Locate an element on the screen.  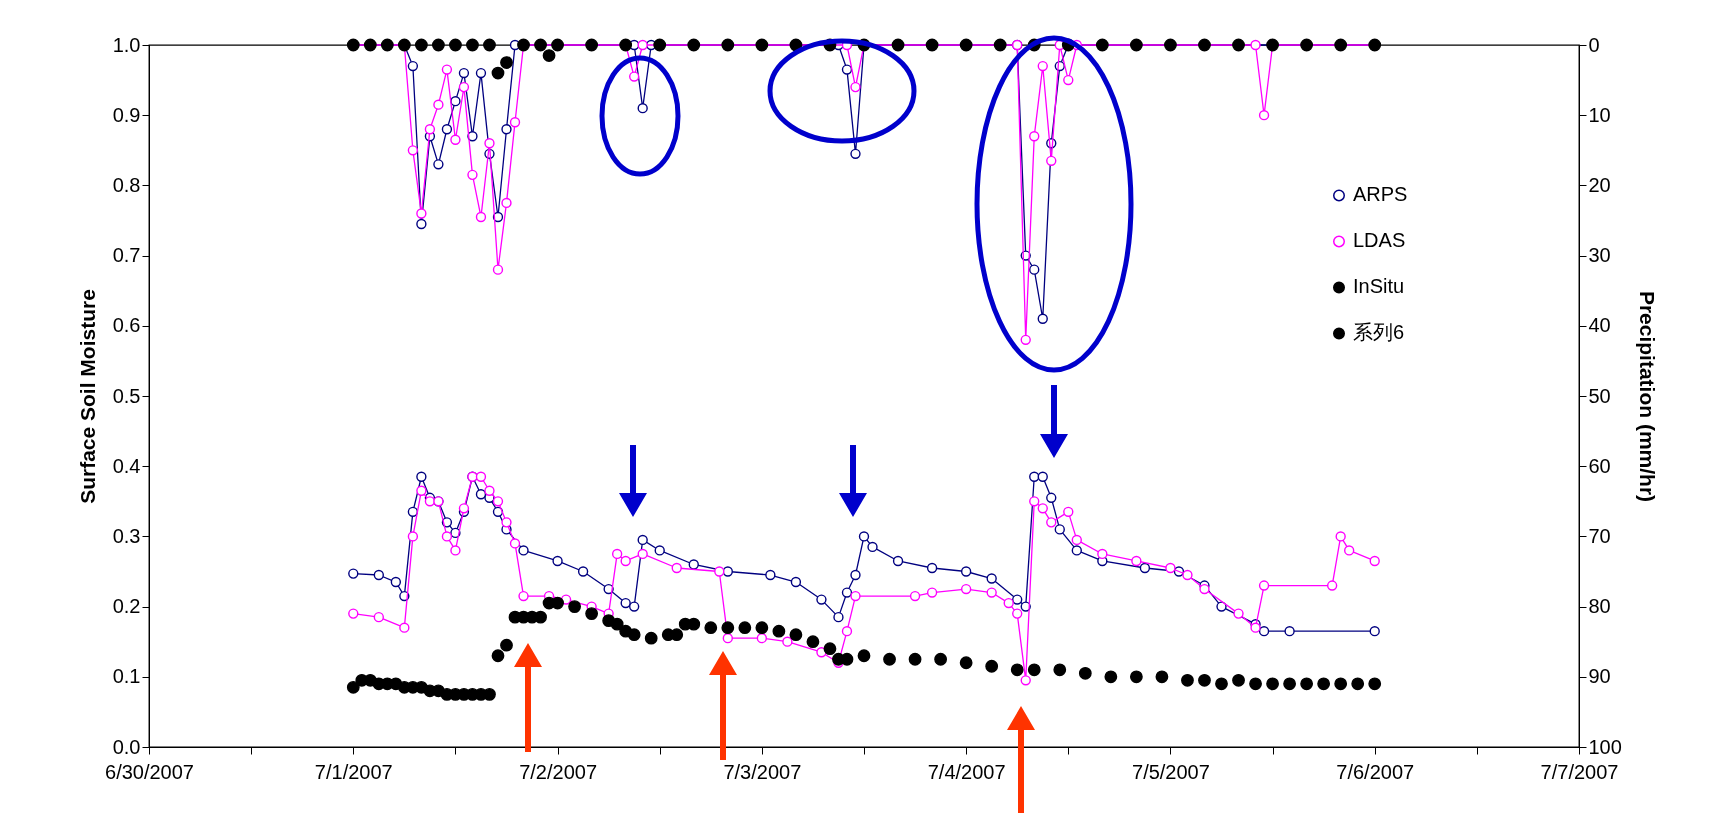
y-tick-label: 0.4 is located at coordinates (126, 465).